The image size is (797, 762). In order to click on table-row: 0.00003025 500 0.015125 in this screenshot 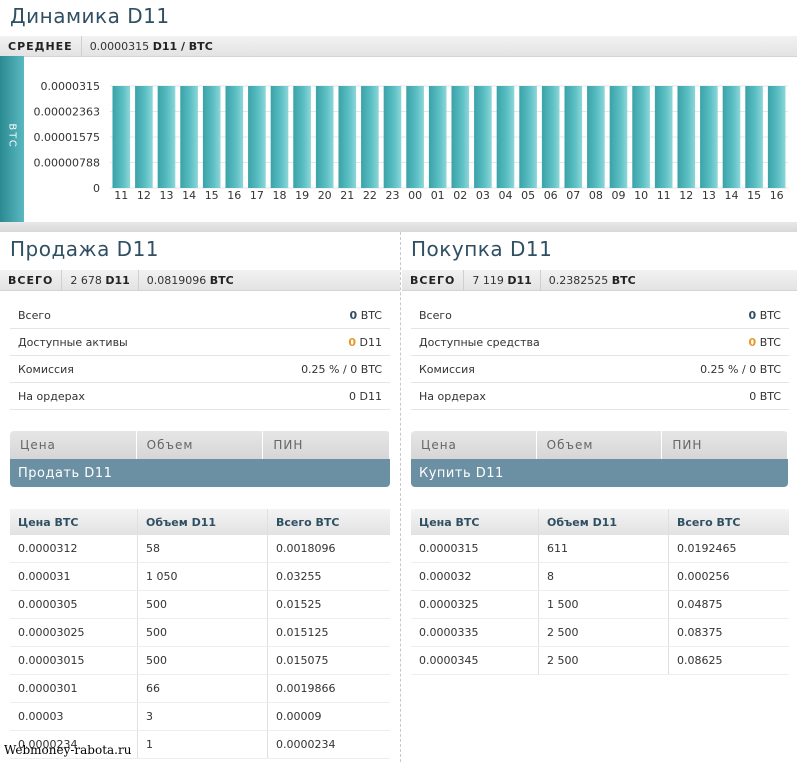, I will do `click(200, 633)`.